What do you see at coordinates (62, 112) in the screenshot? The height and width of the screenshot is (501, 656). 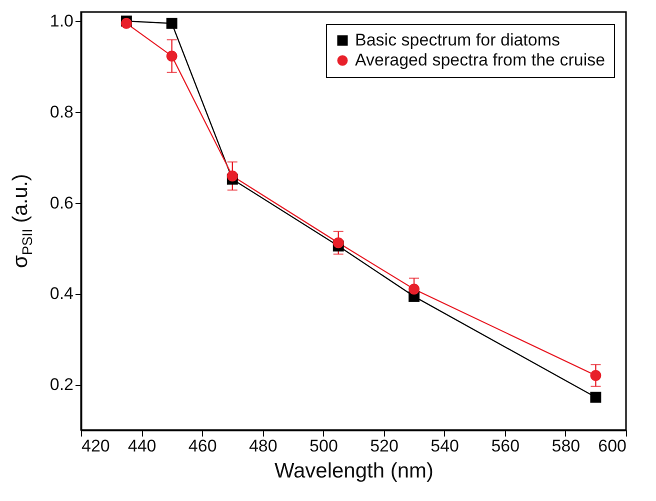 I see `y-tick-label: 0.8` at bounding box center [62, 112].